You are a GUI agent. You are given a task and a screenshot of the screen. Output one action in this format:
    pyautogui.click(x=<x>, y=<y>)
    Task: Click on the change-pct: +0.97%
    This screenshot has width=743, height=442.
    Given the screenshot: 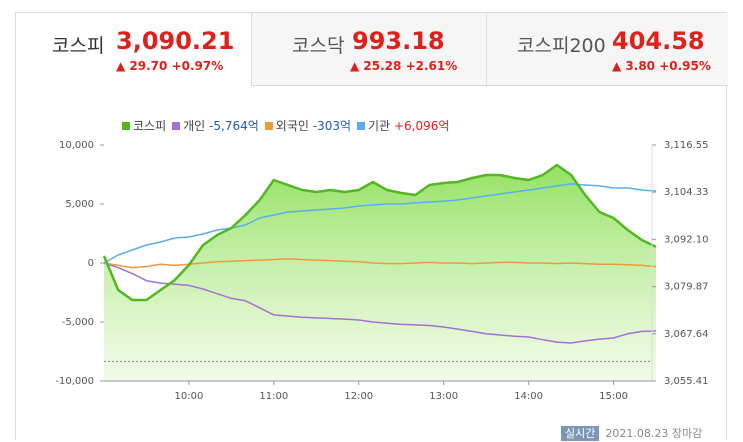 What is the action you would take?
    pyautogui.click(x=197, y=66)
    